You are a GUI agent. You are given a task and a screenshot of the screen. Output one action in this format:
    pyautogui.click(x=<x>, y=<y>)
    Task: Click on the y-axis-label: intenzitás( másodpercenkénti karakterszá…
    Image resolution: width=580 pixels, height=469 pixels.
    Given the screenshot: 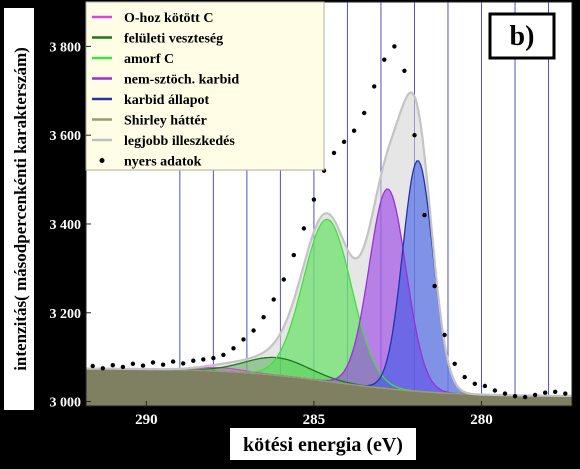 What is the action you would take?
    pyautogui.click(x=20, y=209)
    